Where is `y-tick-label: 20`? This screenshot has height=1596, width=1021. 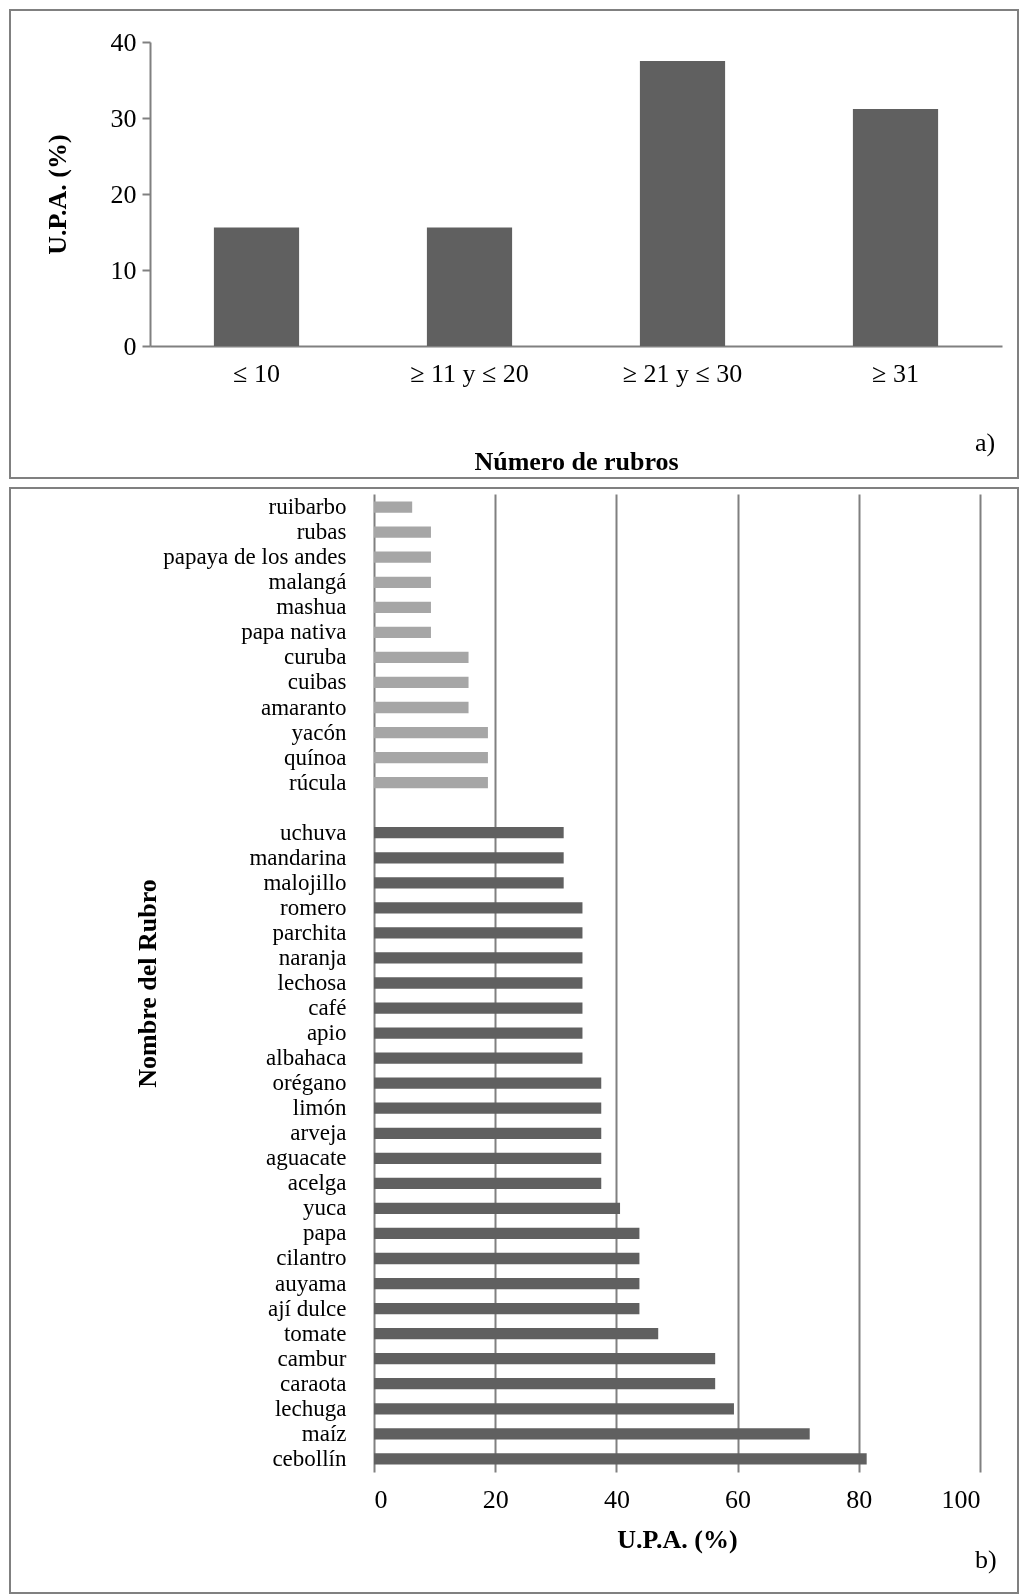
y-tick-label: 20 is located at coordinates (123, 194).